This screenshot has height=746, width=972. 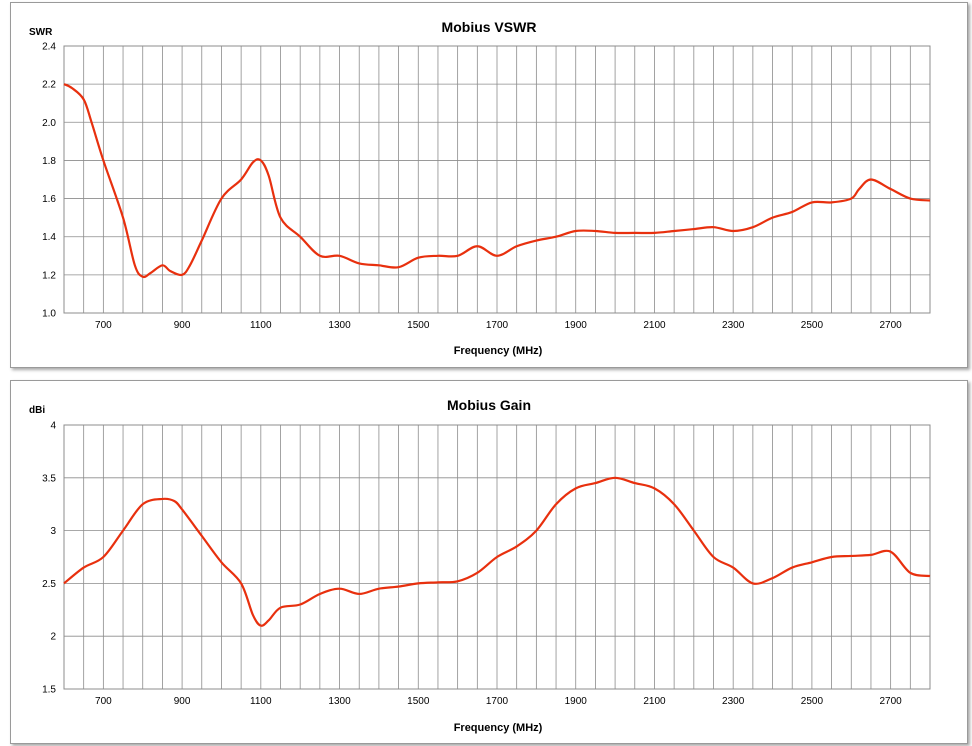 What do you see at coordinates (49, 690) in the screenshot?
I see `y-tick-label: 1.5` at bounding box center [49, 690].